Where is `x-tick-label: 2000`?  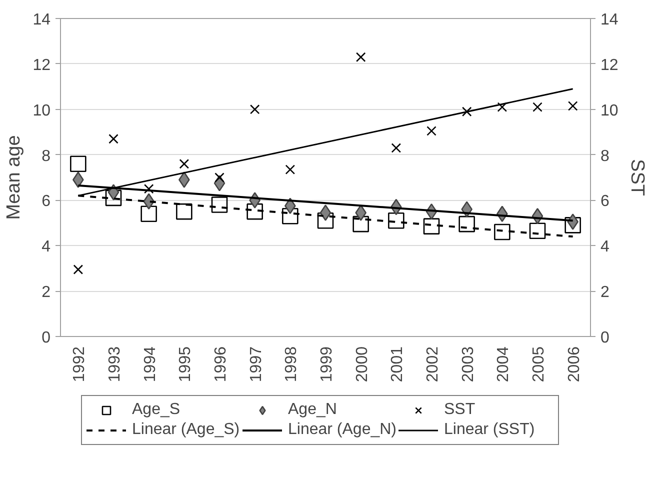 x-tick-label: 2000 is located at coordinates (362, 364).